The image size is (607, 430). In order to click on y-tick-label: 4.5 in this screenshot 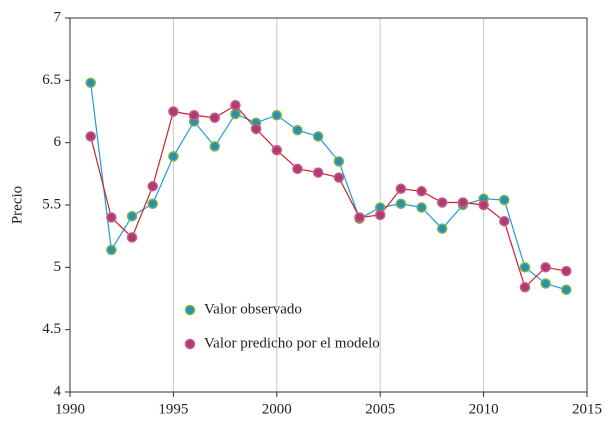, I will do `click(51, 329)`.